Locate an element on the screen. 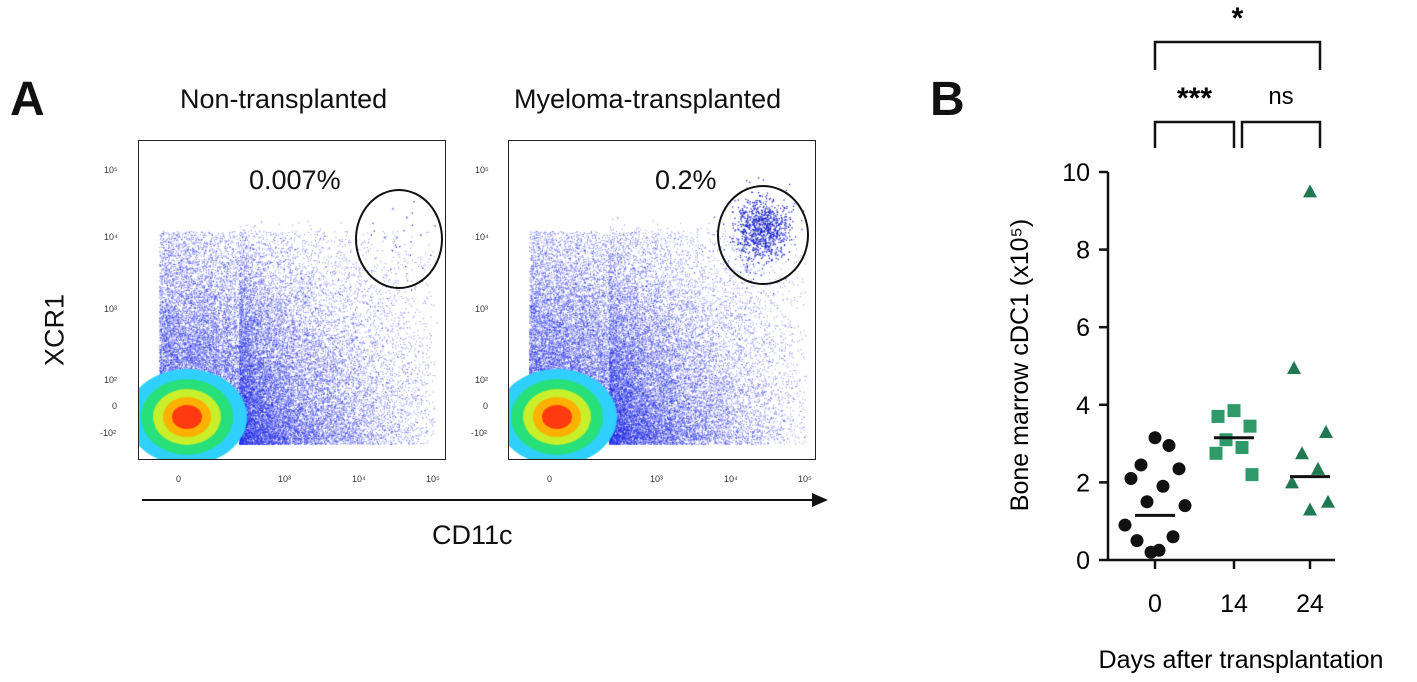 The image size is (1417, 682). y-tick-label: 8 is located at coordinates (1083, 251).